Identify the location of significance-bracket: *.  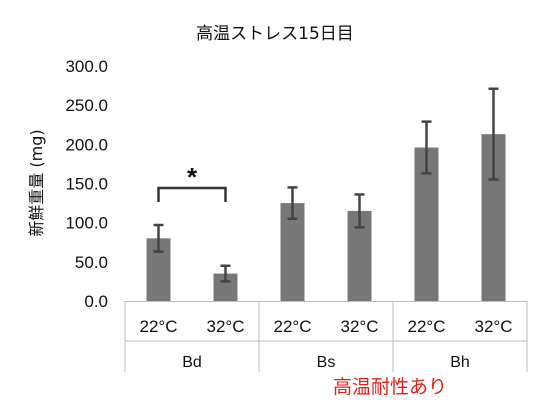
(192, 182).